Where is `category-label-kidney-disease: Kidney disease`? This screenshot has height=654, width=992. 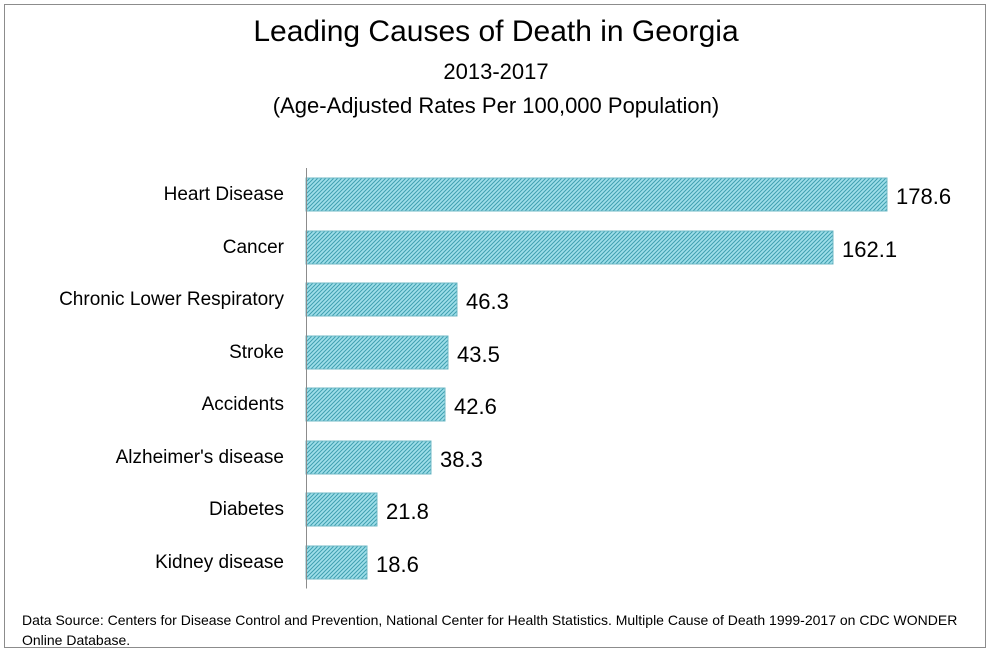
category-label-kidney-disease: Kidney disease is located at coordinates (219, 562).